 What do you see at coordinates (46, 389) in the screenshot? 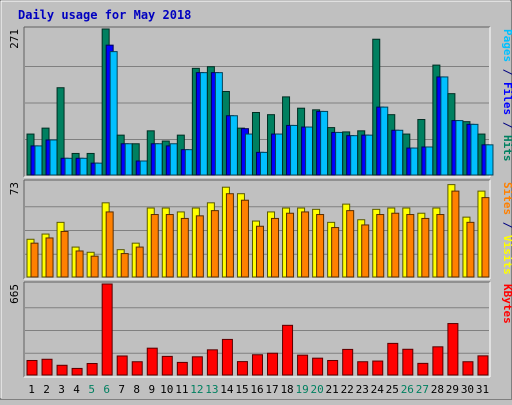
I see `x-tick-label-day-2: 2` at bounding box center [46, 389].